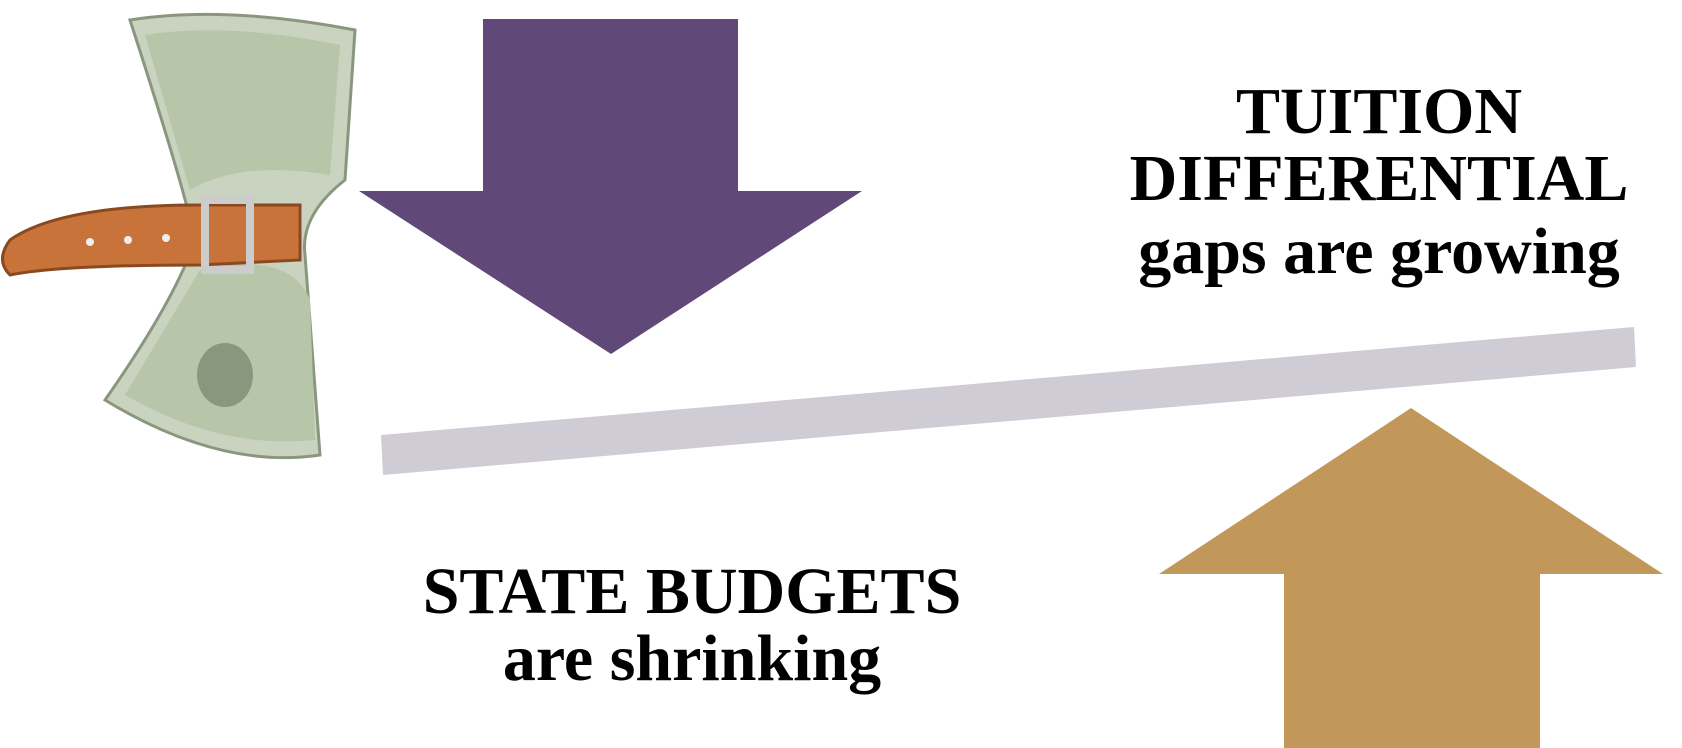  I want to click on budget-label: STATE BUDGETS are shrinking, so click(692, 625).